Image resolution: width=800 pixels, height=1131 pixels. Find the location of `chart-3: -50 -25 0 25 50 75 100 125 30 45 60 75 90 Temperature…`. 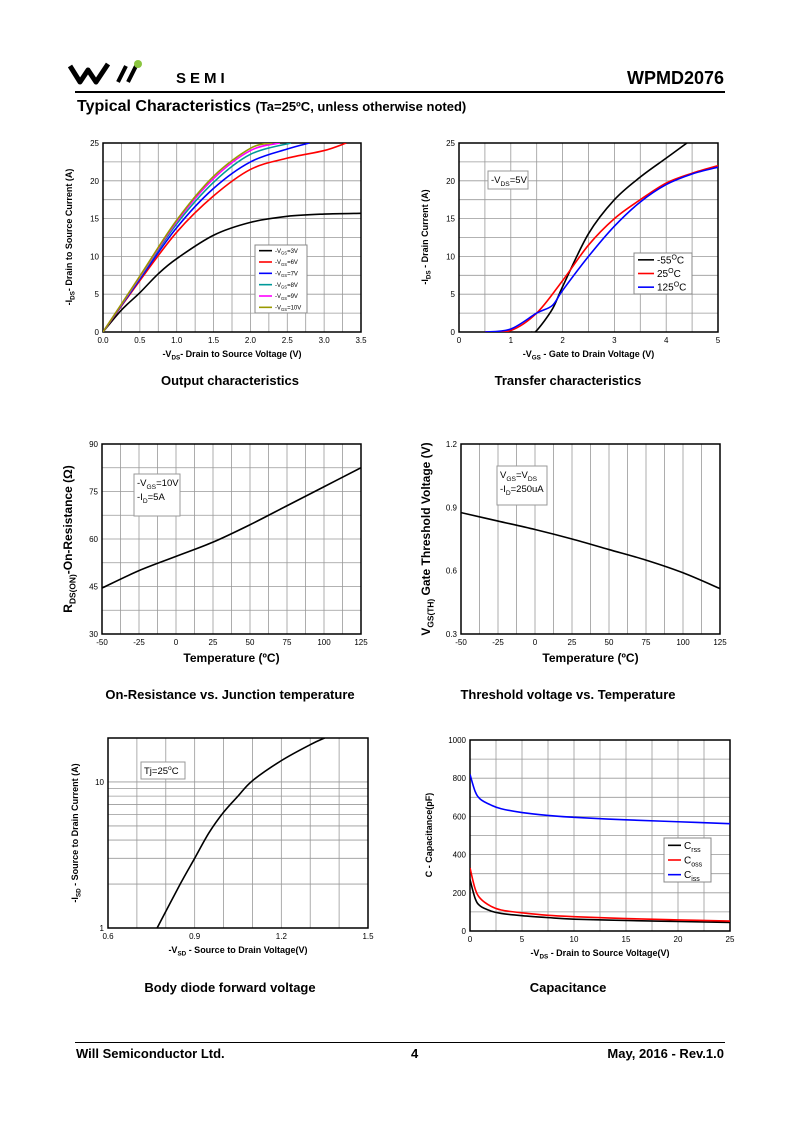

chart-3: -50 -25 0 25 50 75 100 125 30 45 60 75 90 Temperature… is located at coordinates (214, 552).